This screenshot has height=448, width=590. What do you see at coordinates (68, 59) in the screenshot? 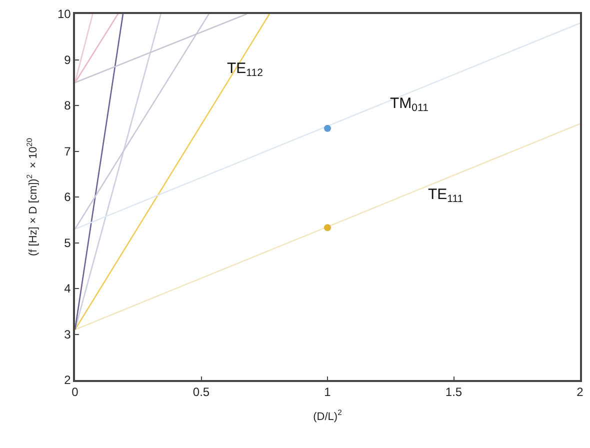
I see `y-tick-label: 9` at bounding box center [68, 59].